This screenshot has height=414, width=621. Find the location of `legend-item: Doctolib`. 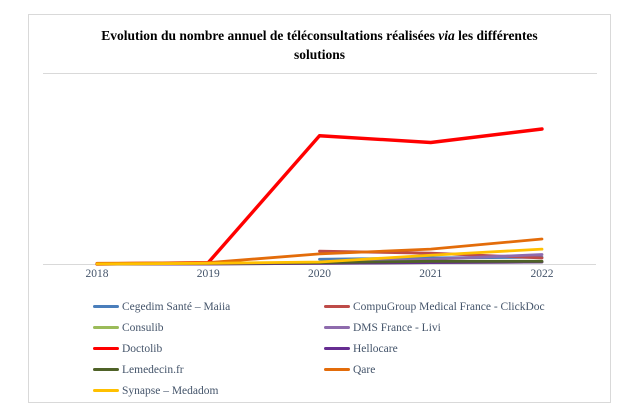

legend-item: Doctolib is located at coordinates (208, 349).